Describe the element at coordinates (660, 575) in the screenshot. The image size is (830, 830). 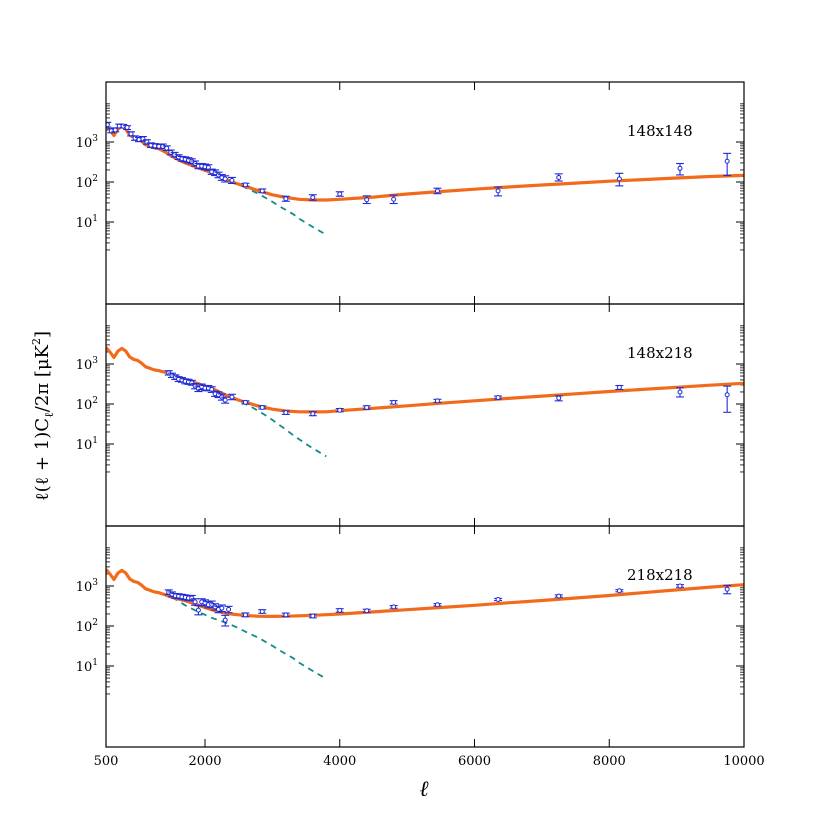
I see `panel-label: 218x218` at that location.